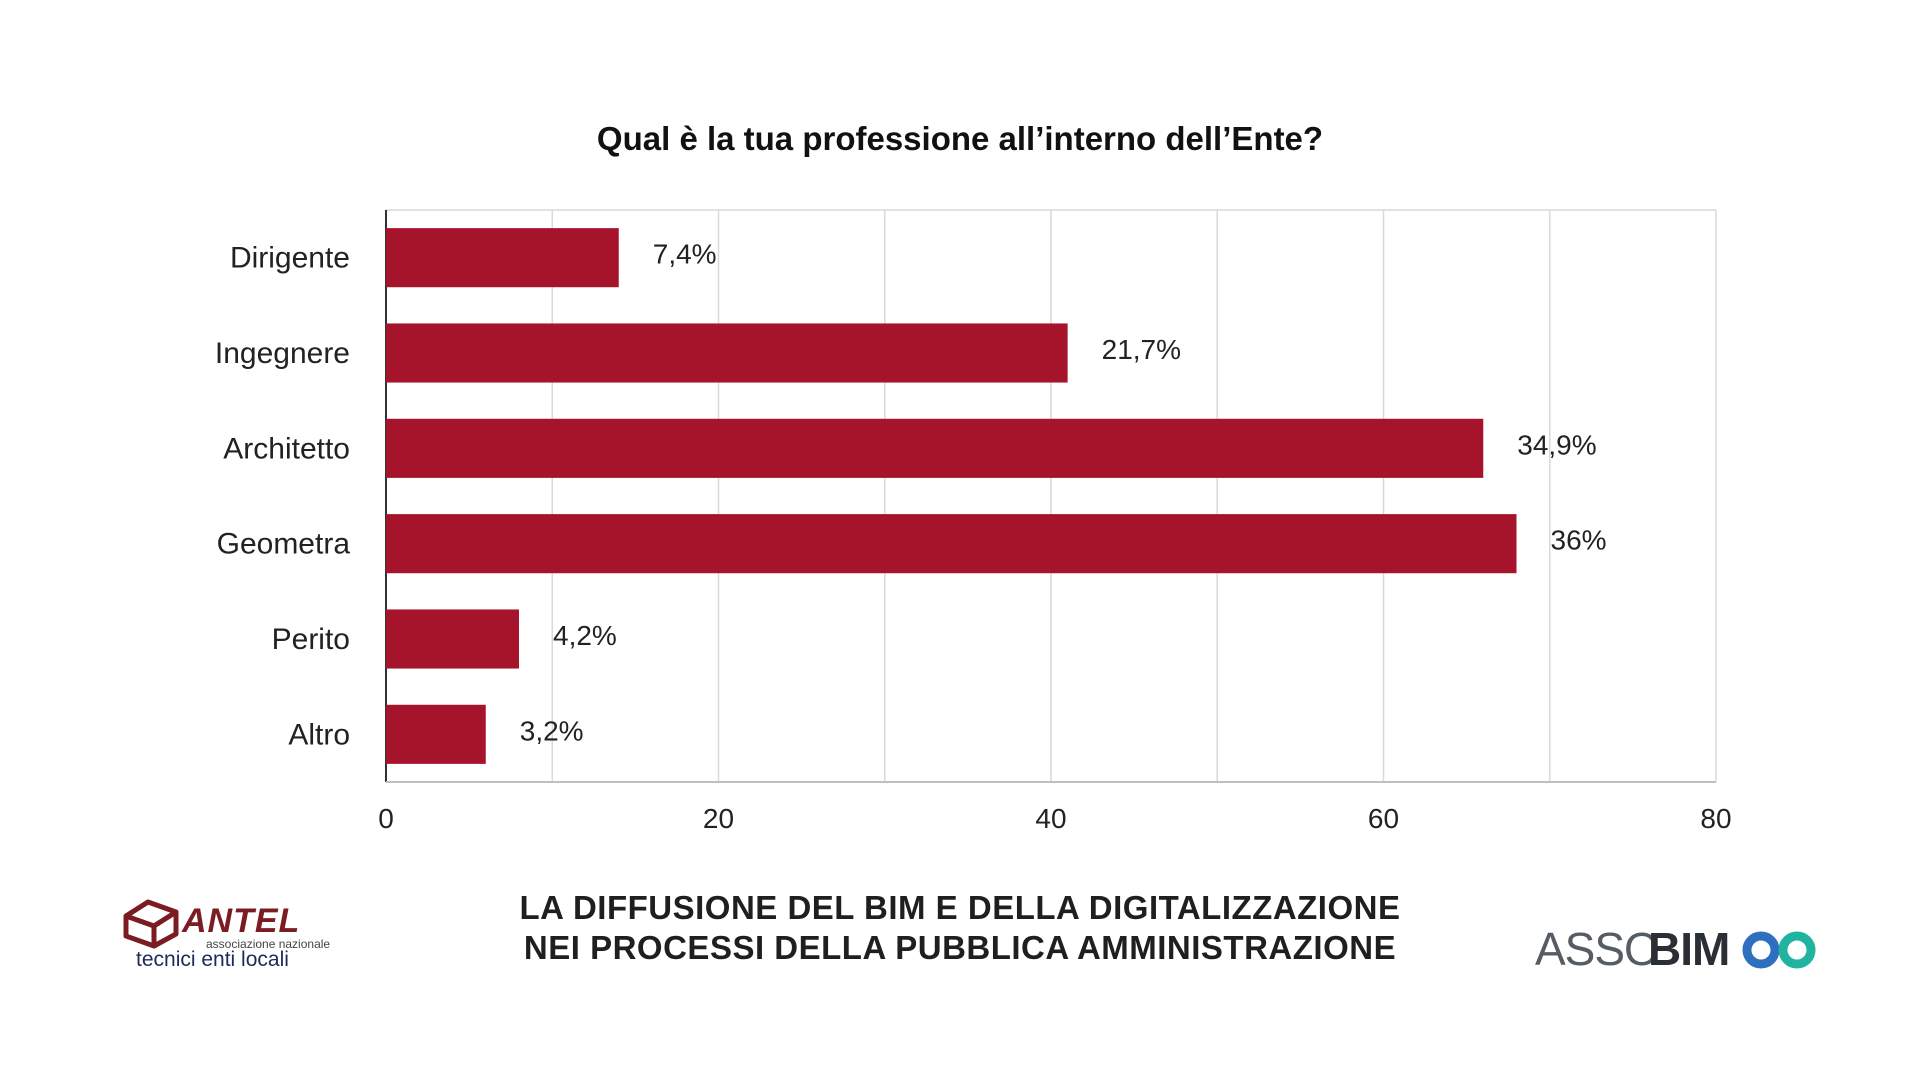 The image size is (1920, 1080). Describe the element at coordinates (452, 639) in the screenshot. I see `bar-perito` at that location.